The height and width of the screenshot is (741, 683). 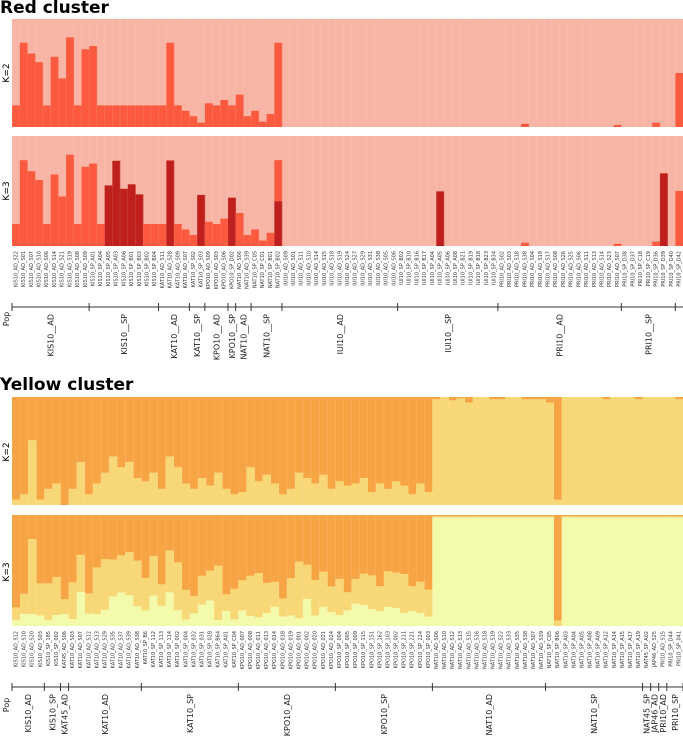 I want to click on yellow-sample-label: NAT45_SP_A02, so click(x=647, y=649).